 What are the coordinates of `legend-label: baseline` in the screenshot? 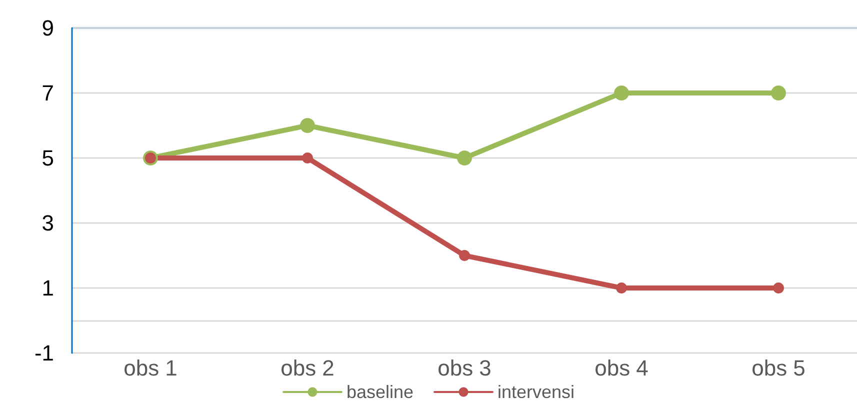 It's located at (380, 392).